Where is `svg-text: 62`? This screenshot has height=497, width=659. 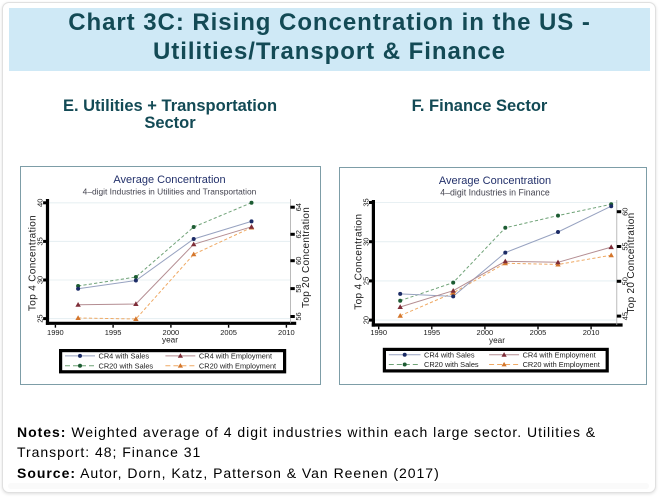
svg-text: 62 is located at coordinates (298, 234).